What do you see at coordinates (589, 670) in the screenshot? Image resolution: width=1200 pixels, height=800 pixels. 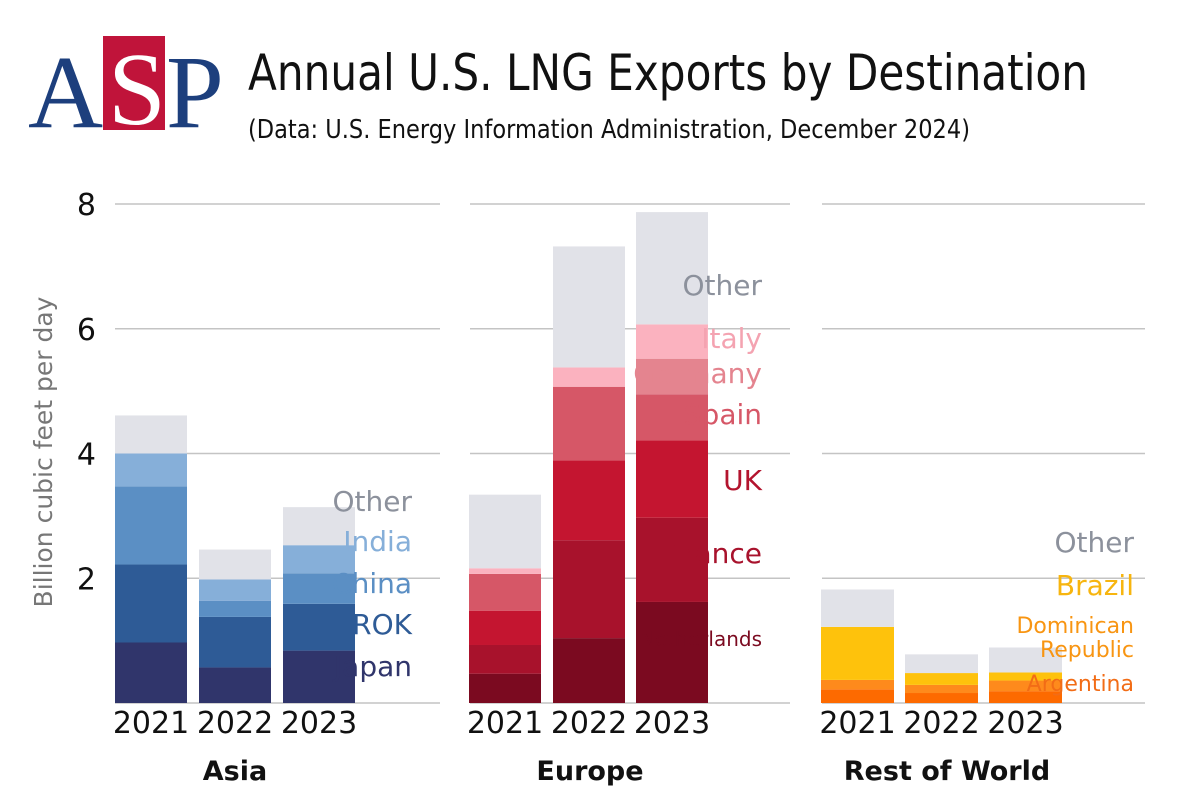 I see `bar-segment-europe-2022-netherlands` at bounding box center [589, 670].